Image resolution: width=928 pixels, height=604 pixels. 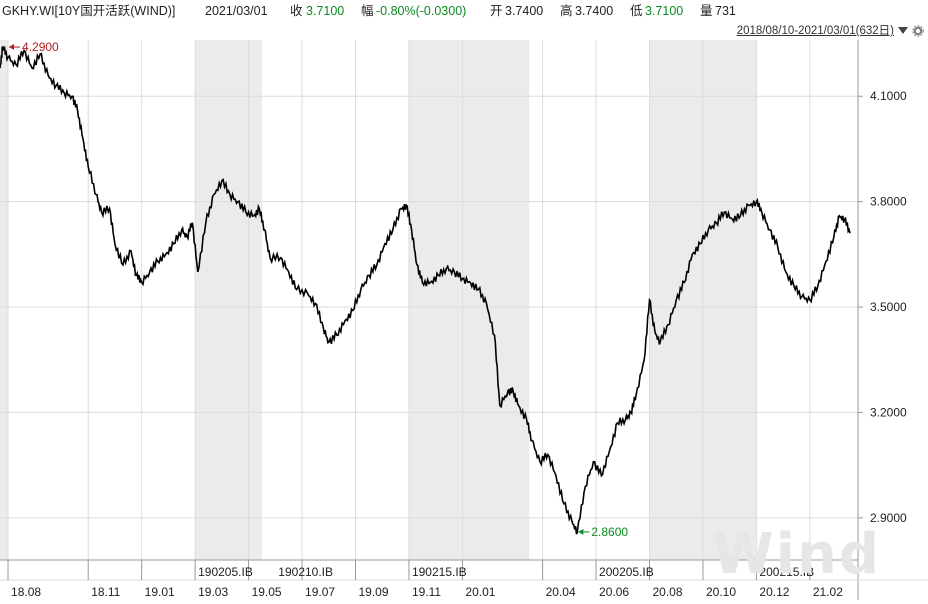 I want to click on x-tick-label: 19.07, so click(x=320, y=592).